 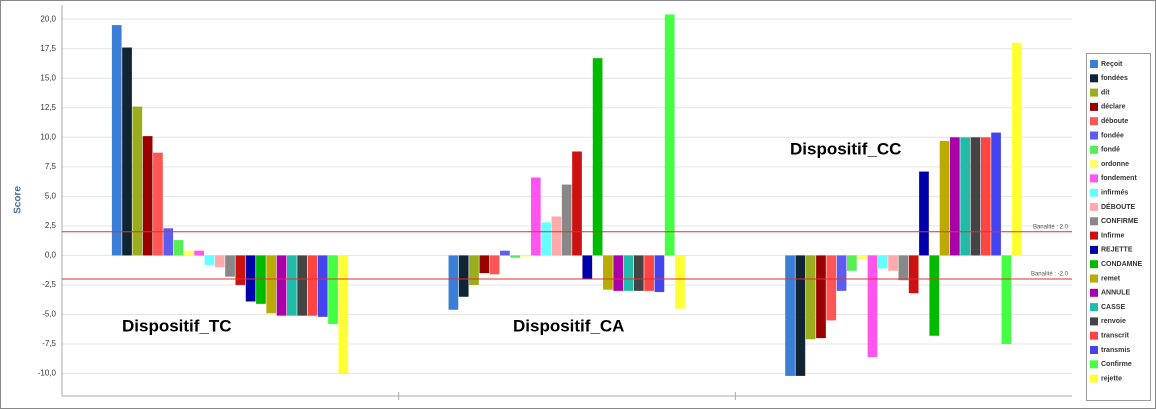 What do you see at coordinates (177, 325) in the screenshot?
I see `group-label: Dispositif_TC` at bounding box center [177, 325].